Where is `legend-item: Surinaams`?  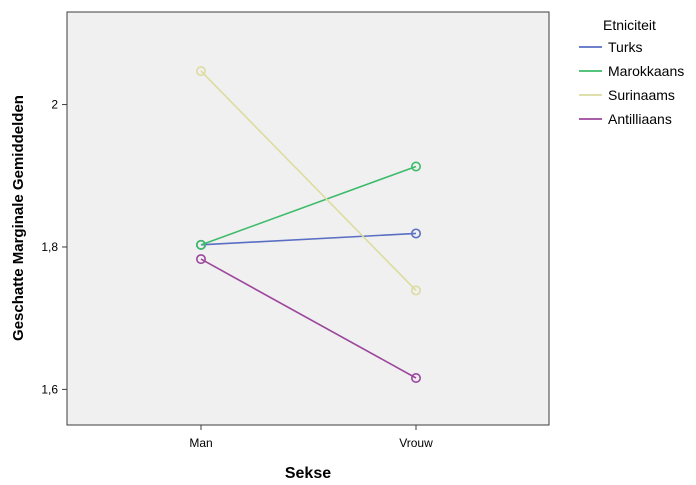 legend-item: Surinaams is located at coordinates (627, 95).